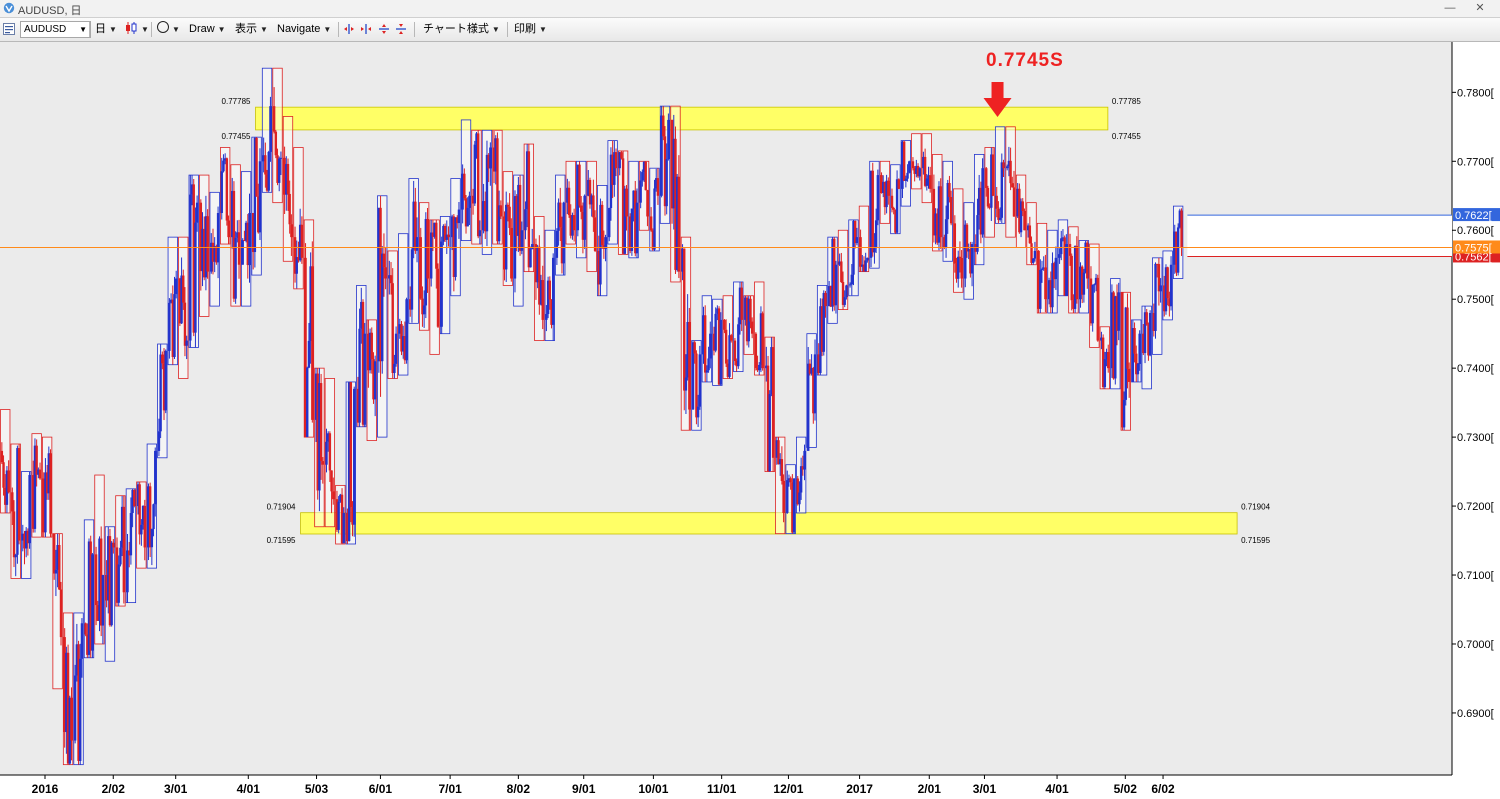 This screenshot has width=1500, height=799. What do you see at coordinates (384, 29) in the screenshot?
I see `zoom-in-vertical-icon` at bounding box center [384, 29].